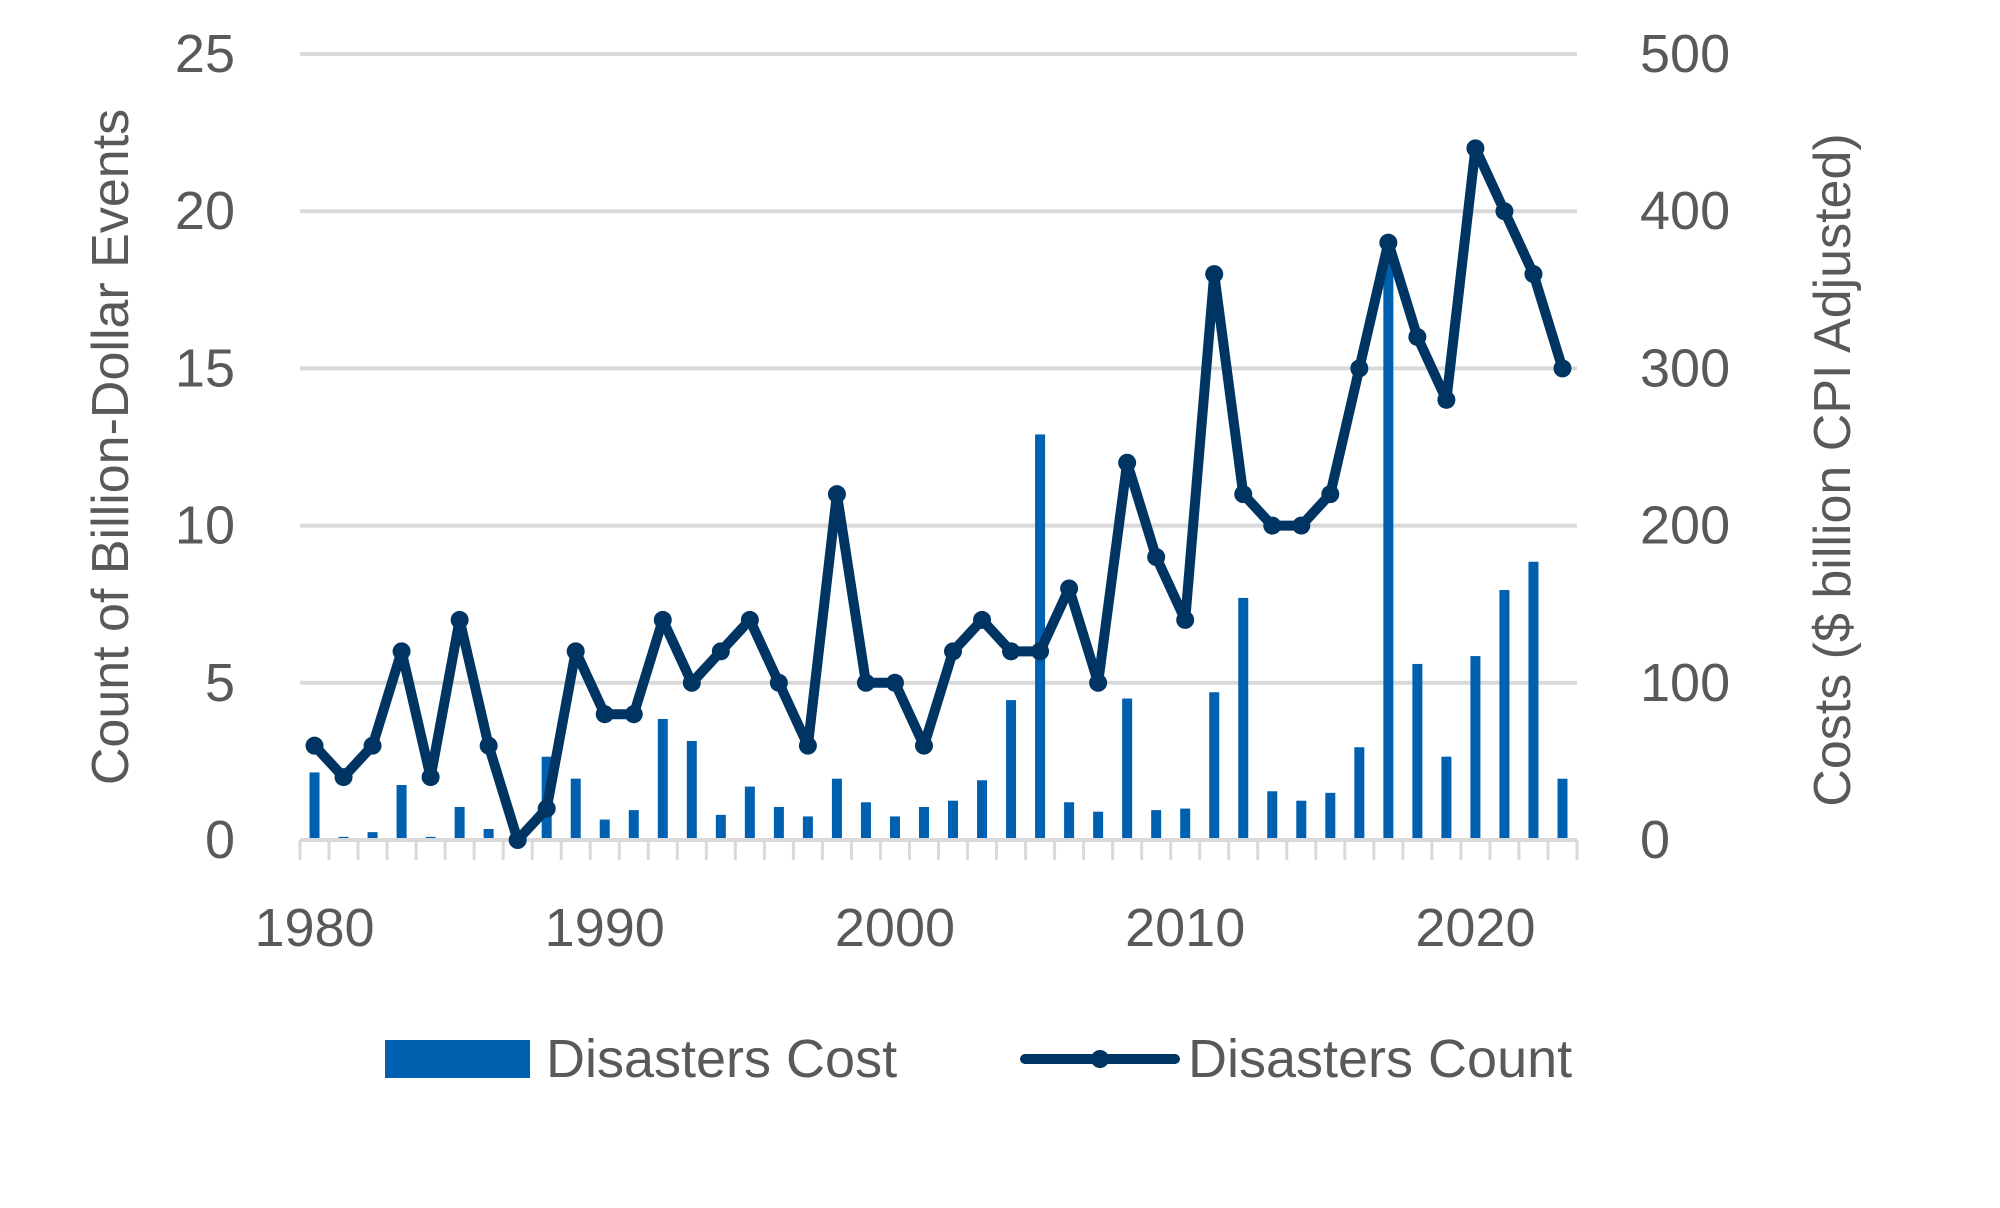  I want to click on point-1997, so click(807, 745).